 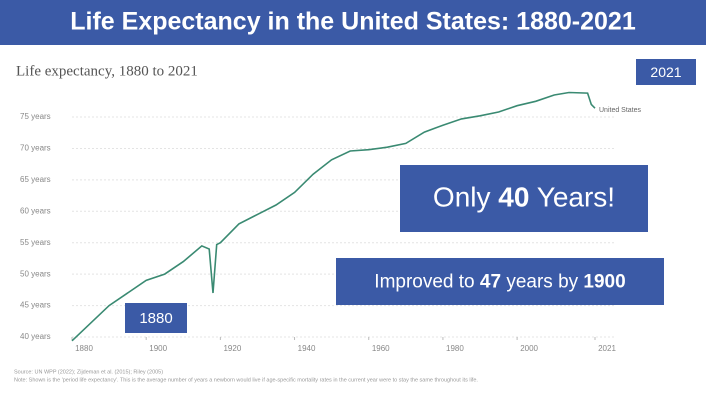 I want to click on x-tick-label: 2000, so click(x=529, y=348).